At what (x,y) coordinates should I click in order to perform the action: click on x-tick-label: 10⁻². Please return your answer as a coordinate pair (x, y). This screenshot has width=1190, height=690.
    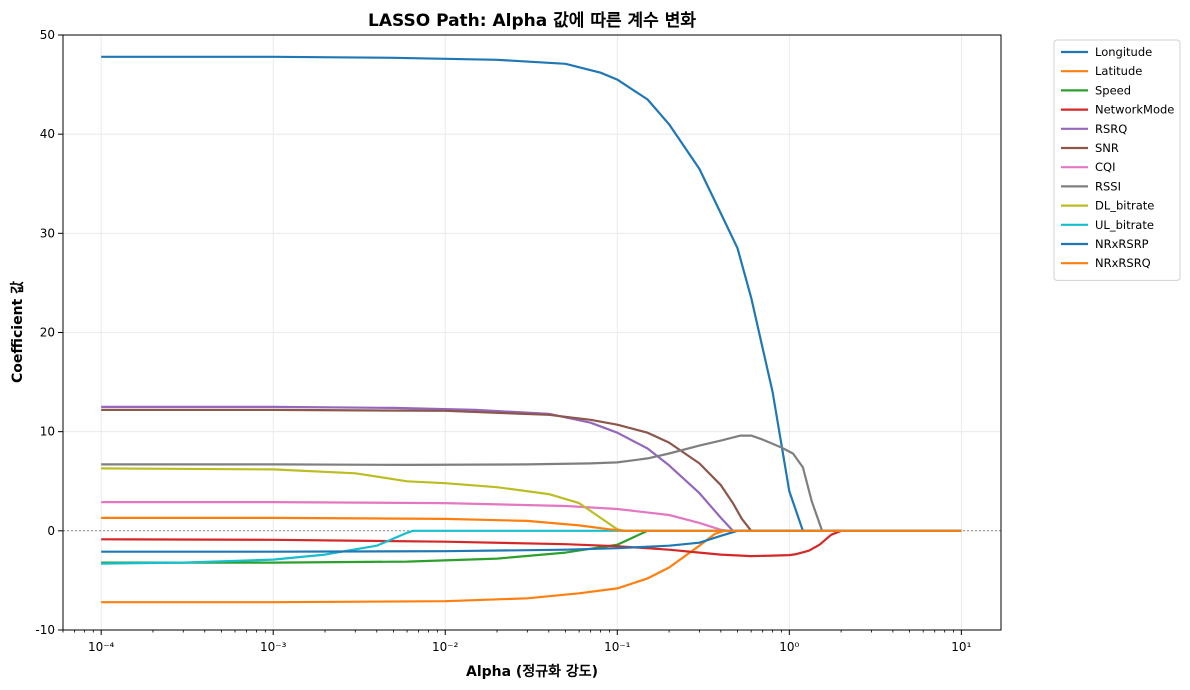
    Looking at the image, I should click on (445, 647).